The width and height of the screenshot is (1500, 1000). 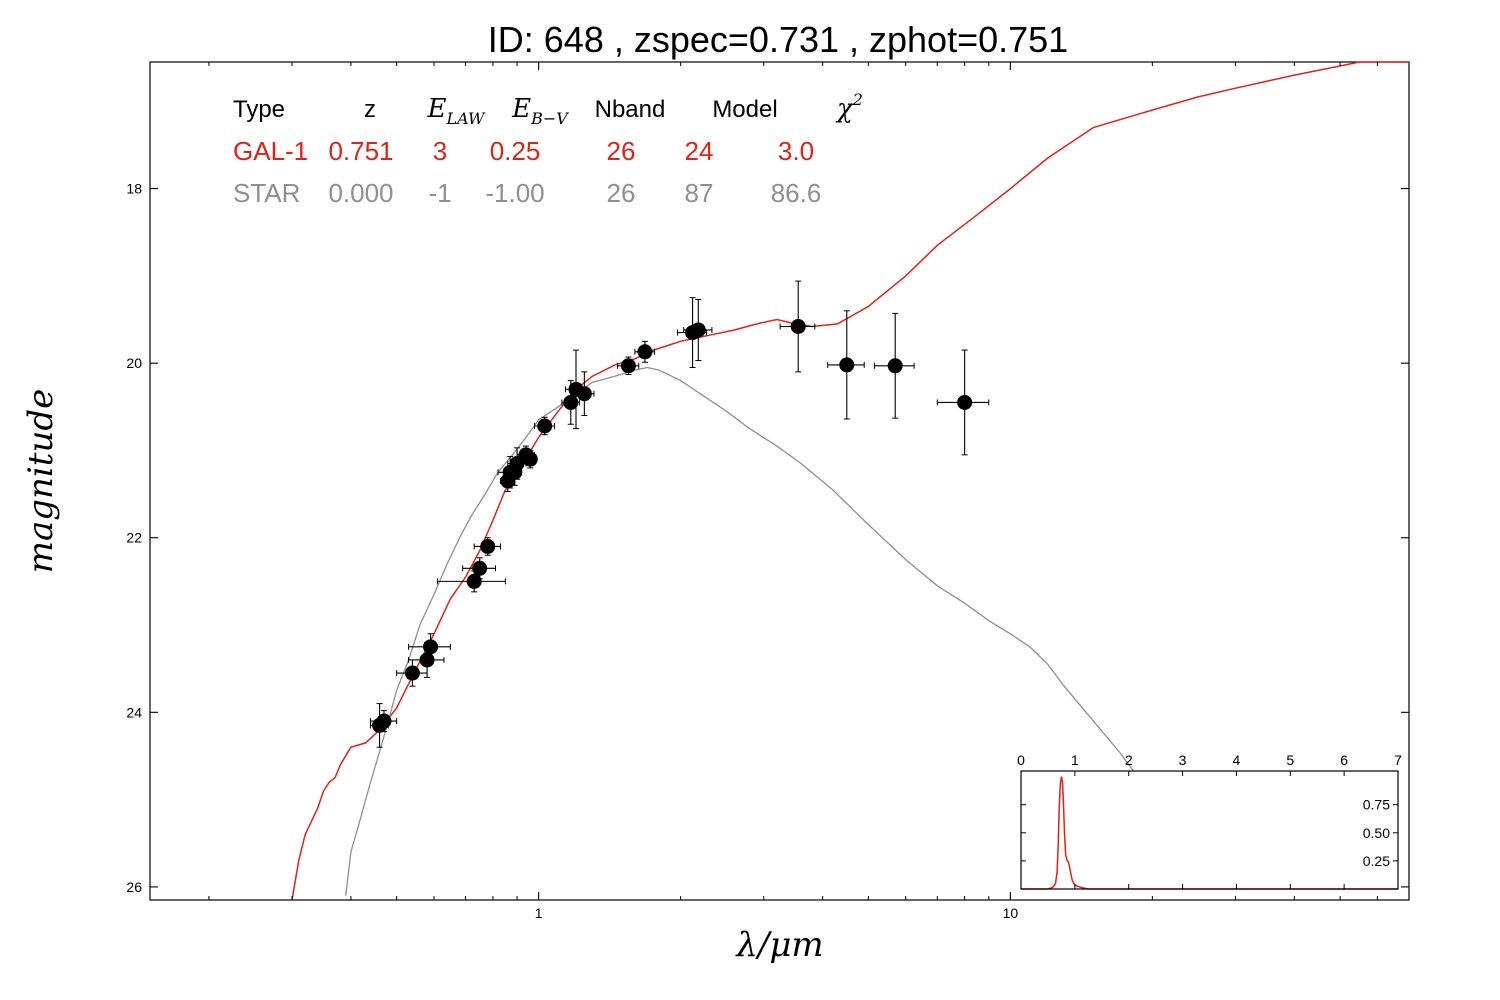 What do you see at coordinates (360, 151) in the screenshot?
I see `legend-cell-gal-2: 0.751` at bounding box center [360, 151].